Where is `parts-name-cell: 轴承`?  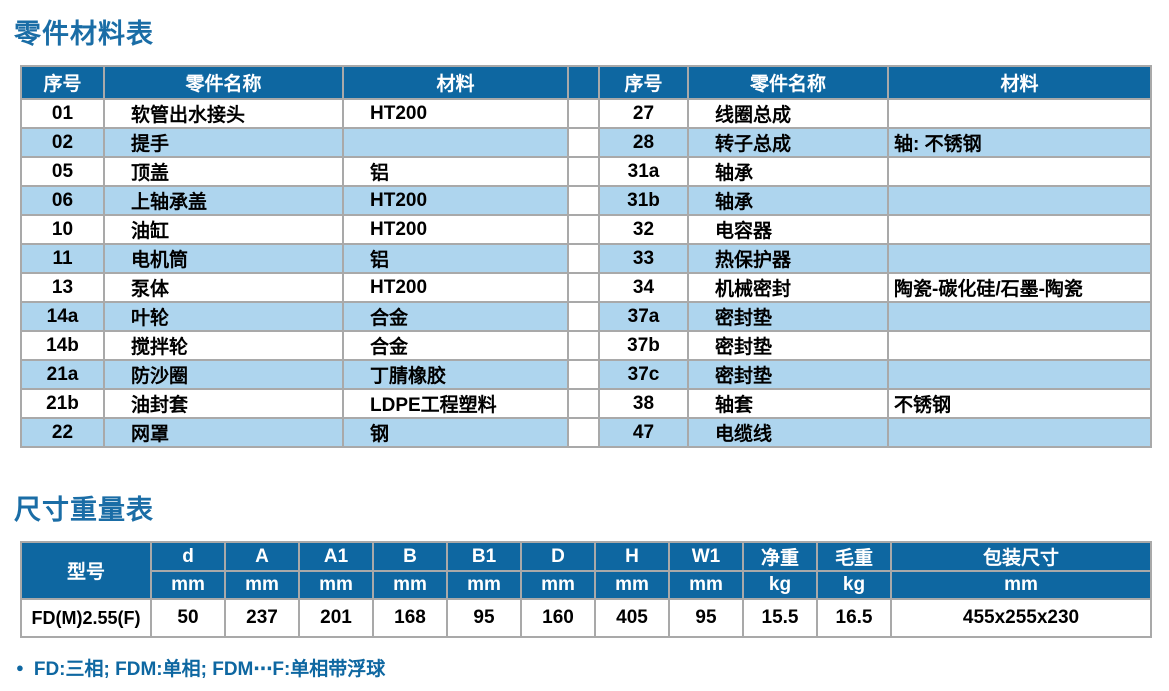
parts-name-cell: 轴承 is located at coordinates (788, 200).